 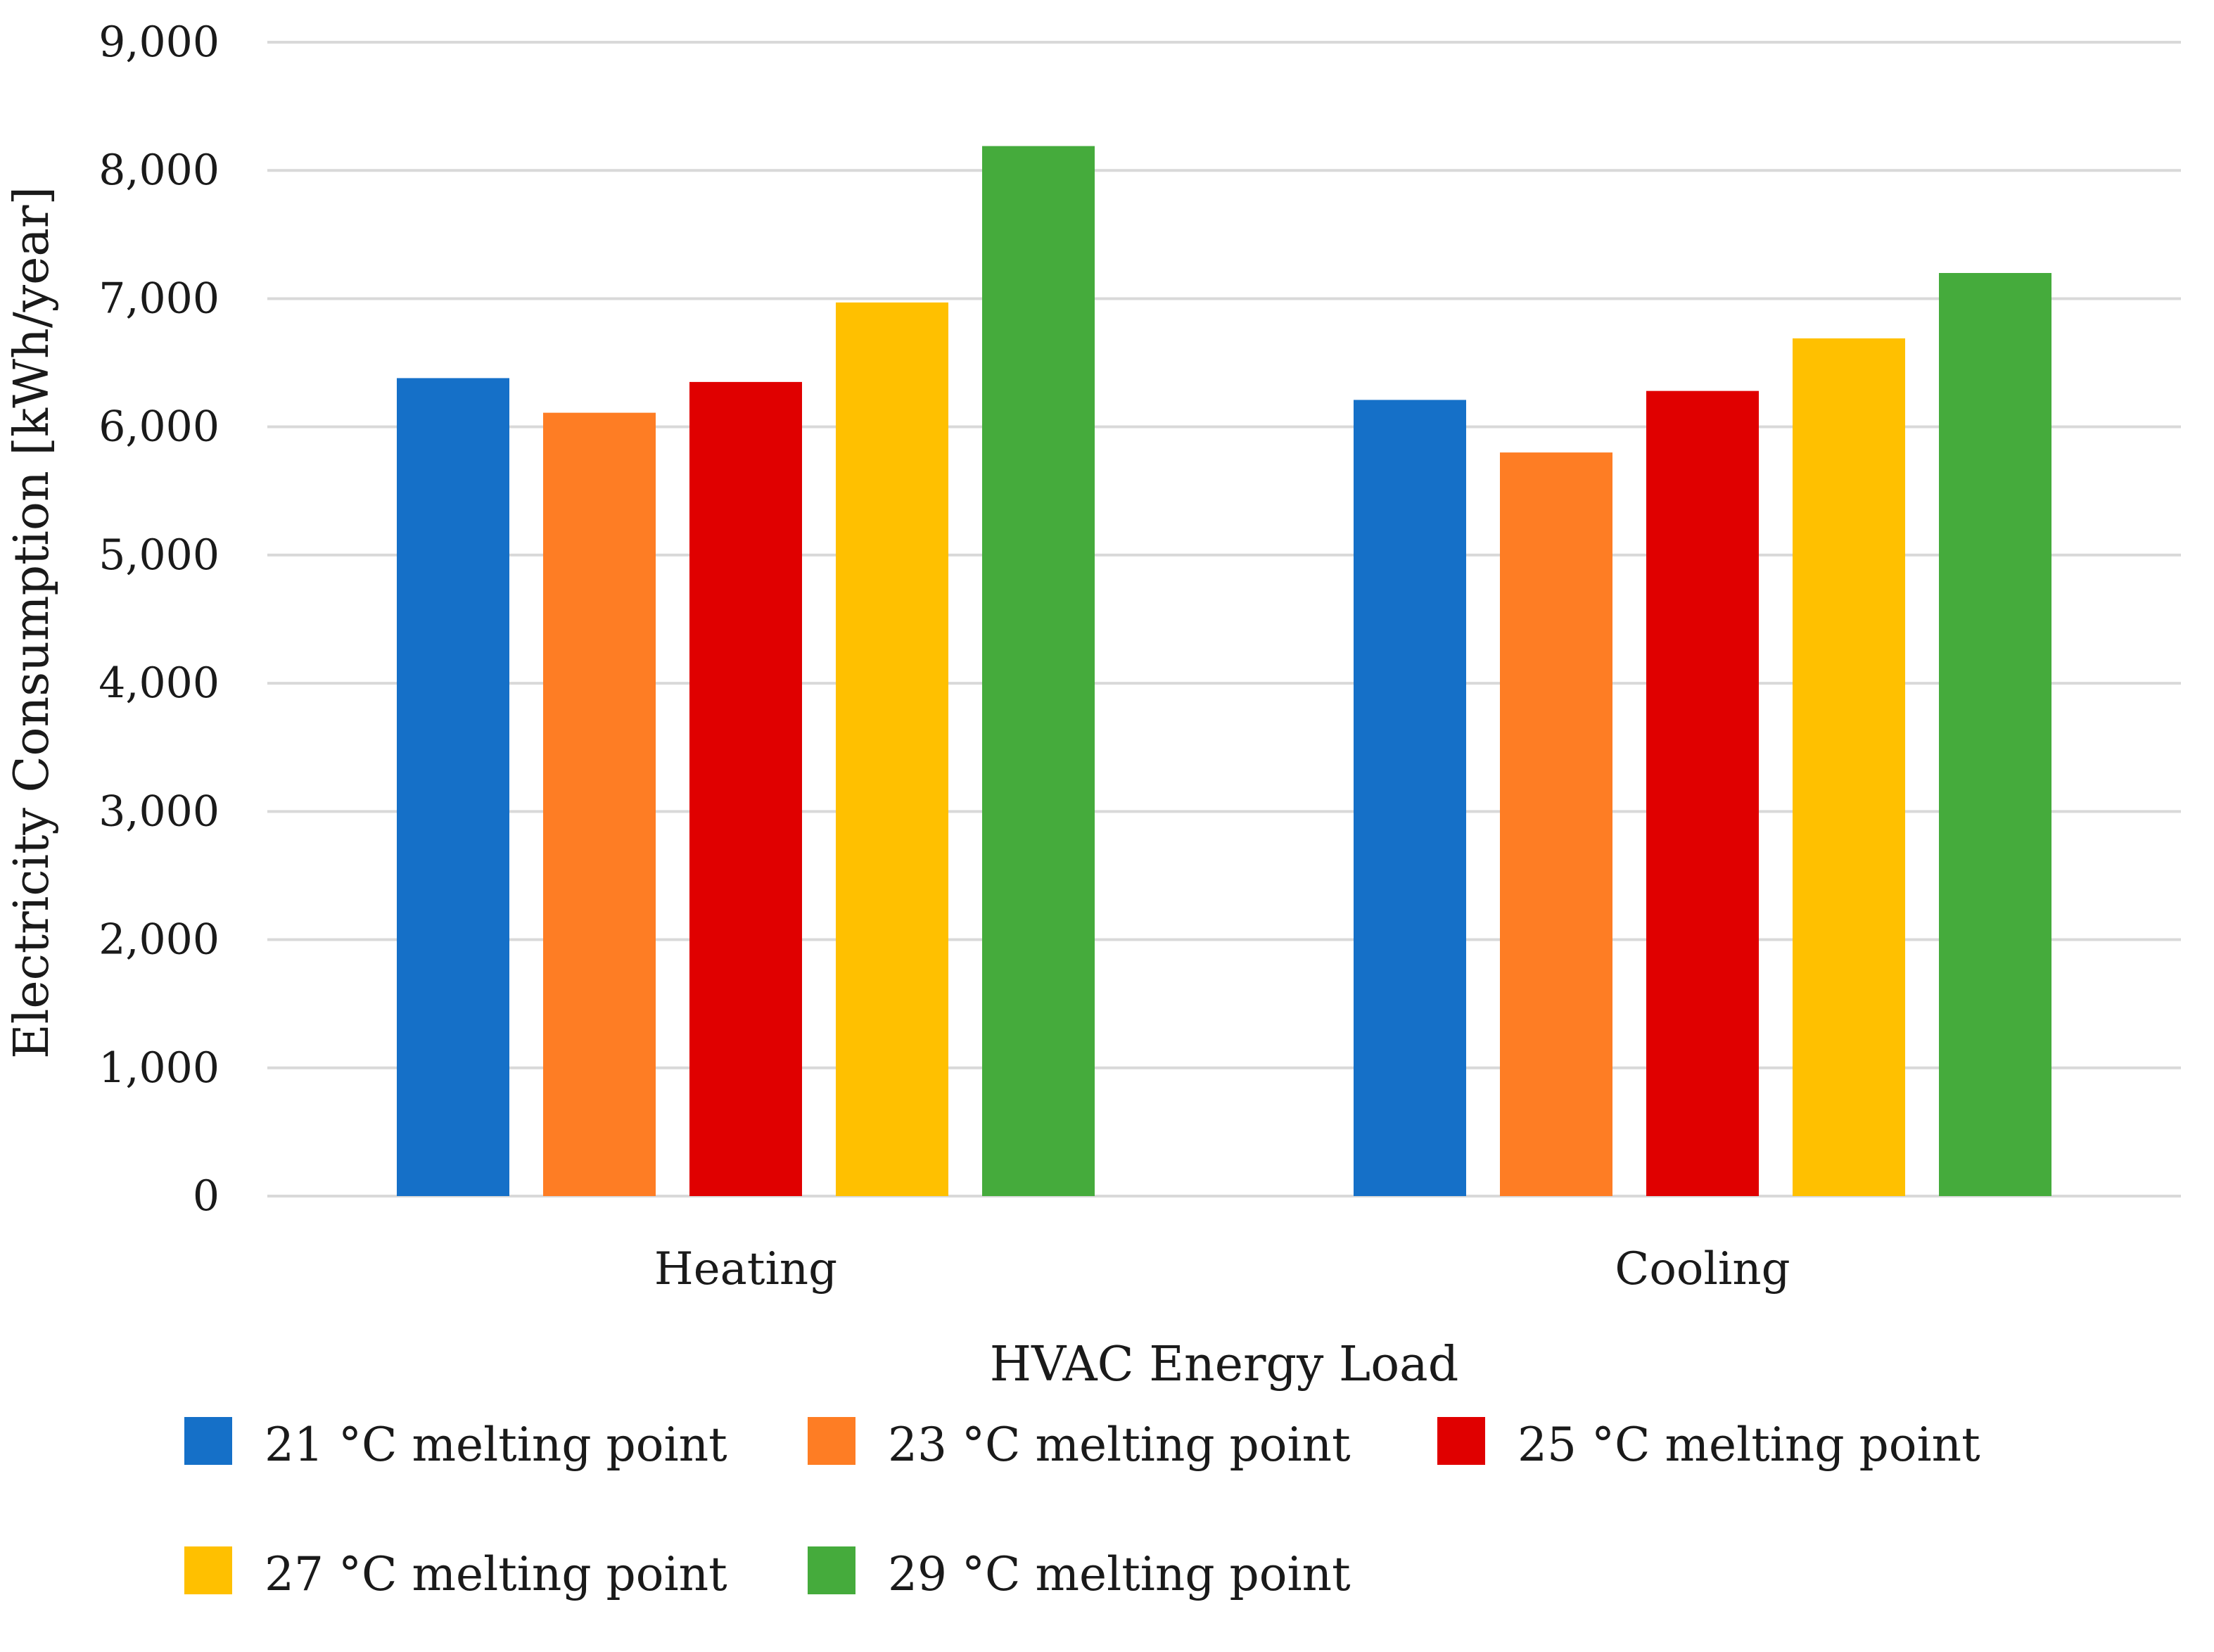 What do you see at coordinates (159, 940) in the screenshot?
I see `y-tick-label: 2,000` at bounding box center [159, 940].